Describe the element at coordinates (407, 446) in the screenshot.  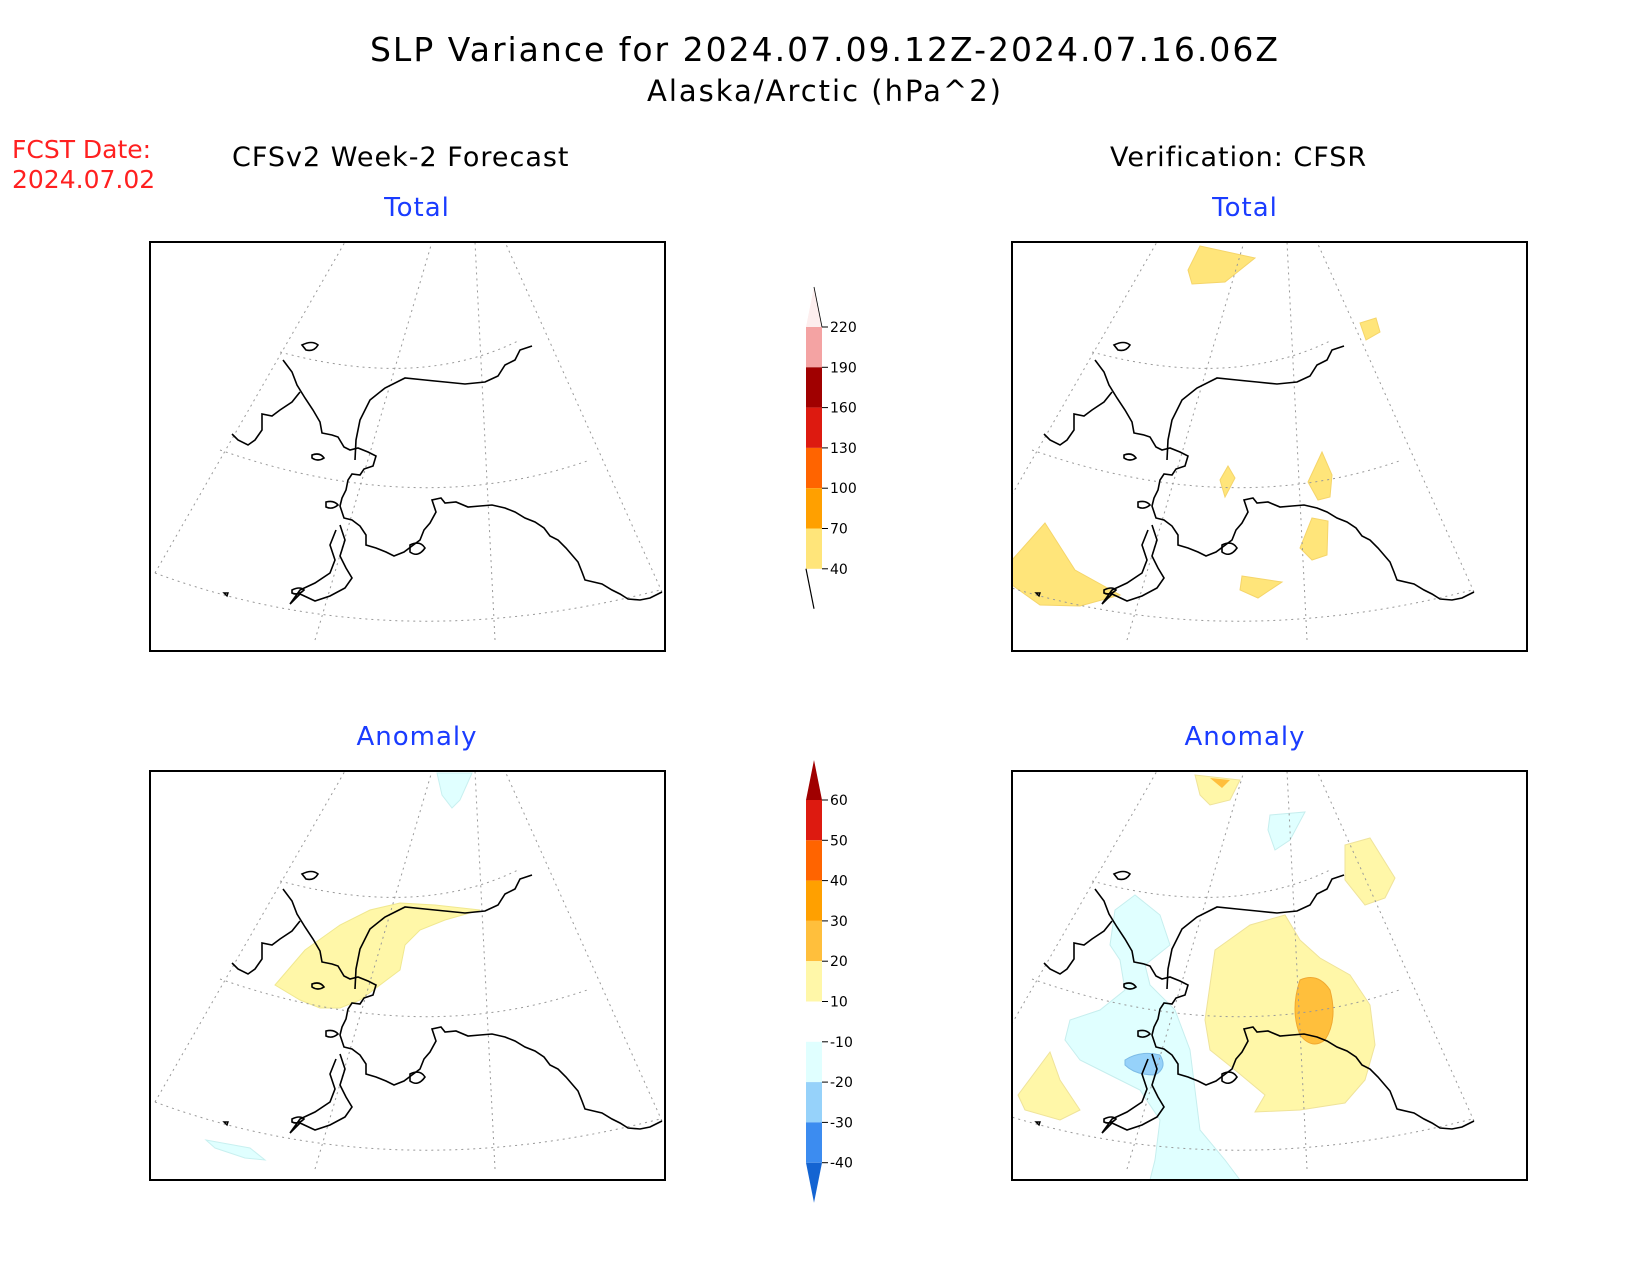
I see `map-panel-forecast-total` at that location.